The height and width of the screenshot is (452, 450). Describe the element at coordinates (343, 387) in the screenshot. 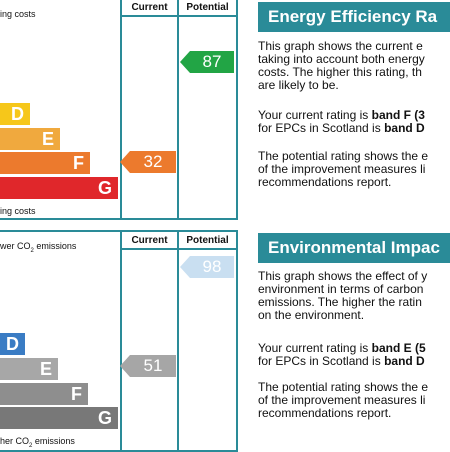

I see `environmental-p3-line-1: The potential rating shows the e` at that location.